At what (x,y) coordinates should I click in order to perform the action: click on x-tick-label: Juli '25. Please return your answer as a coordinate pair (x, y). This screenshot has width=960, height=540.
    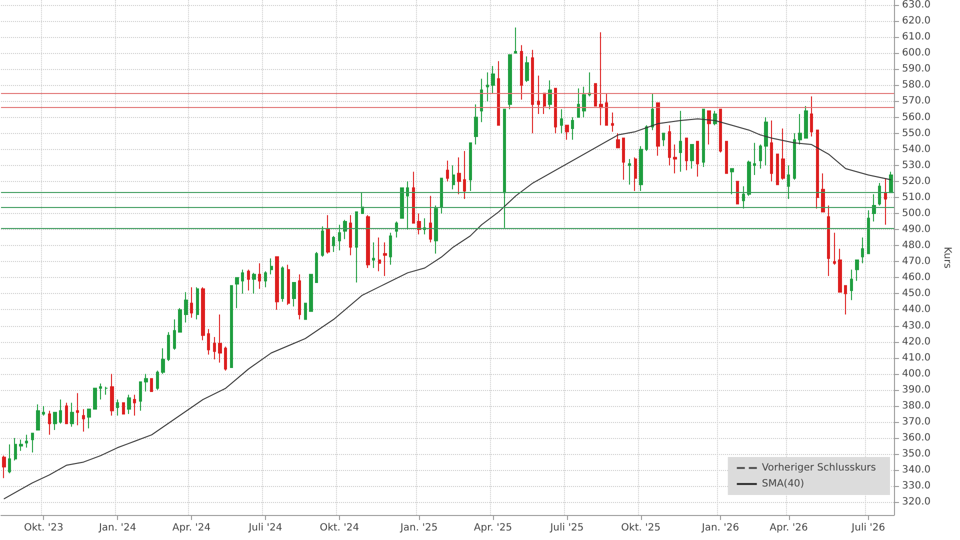
    Looking at the image, I should click on (566, 528).